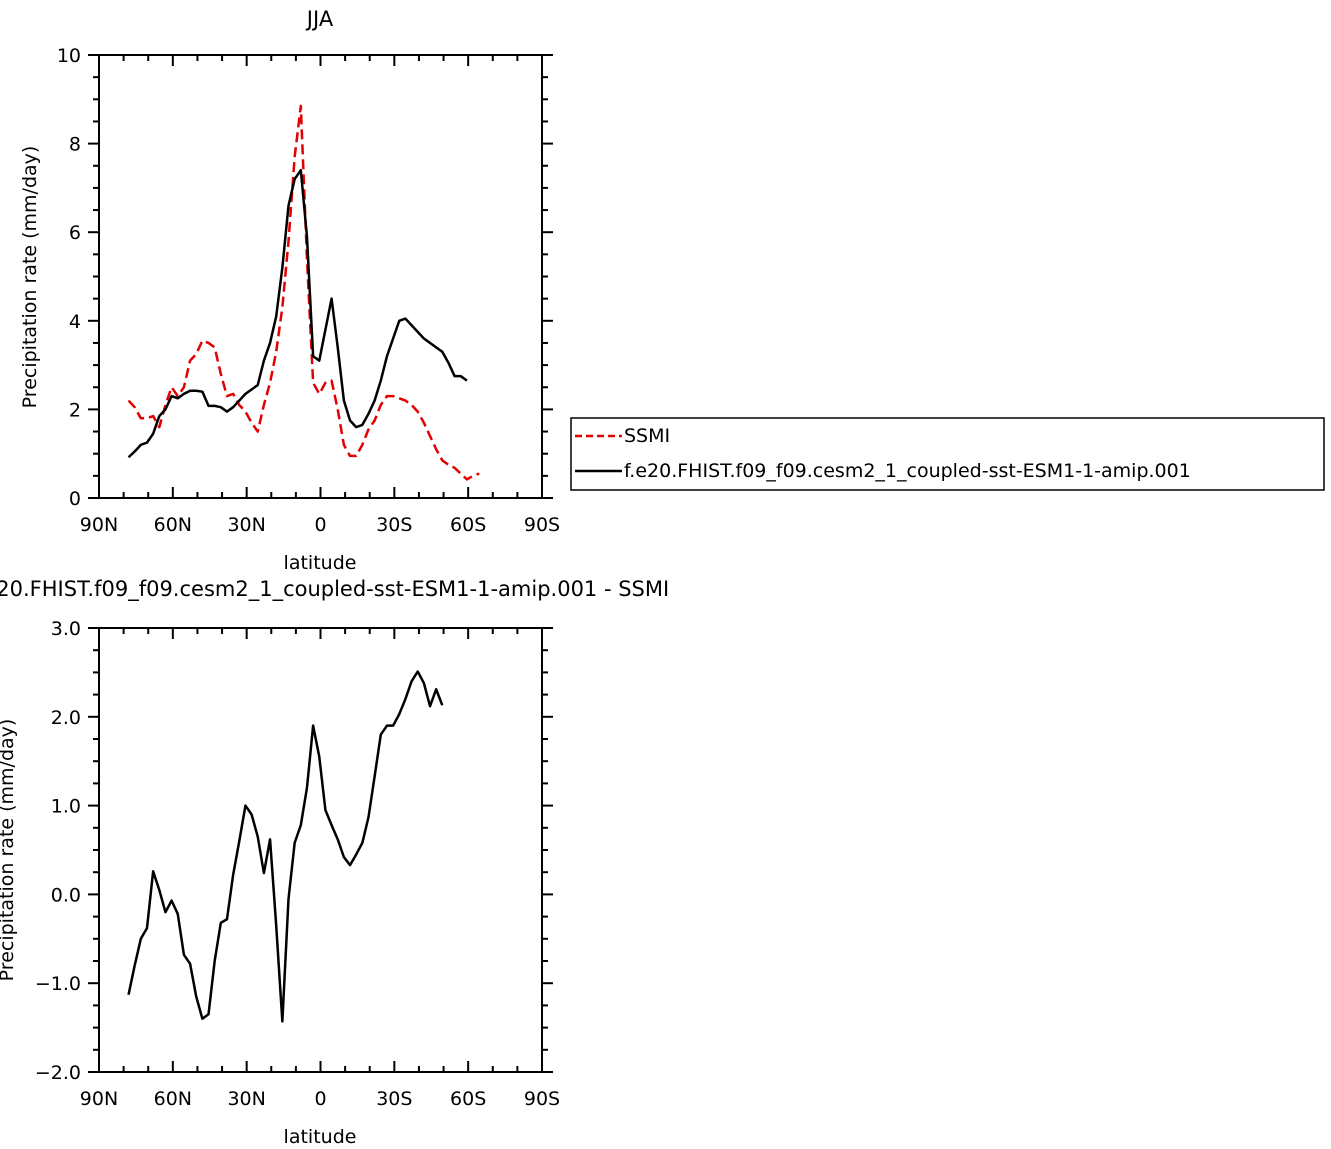 This screenshot has height=1149, width=1331. I want to click on y-tick-label: 1.0, so click(66, 807).